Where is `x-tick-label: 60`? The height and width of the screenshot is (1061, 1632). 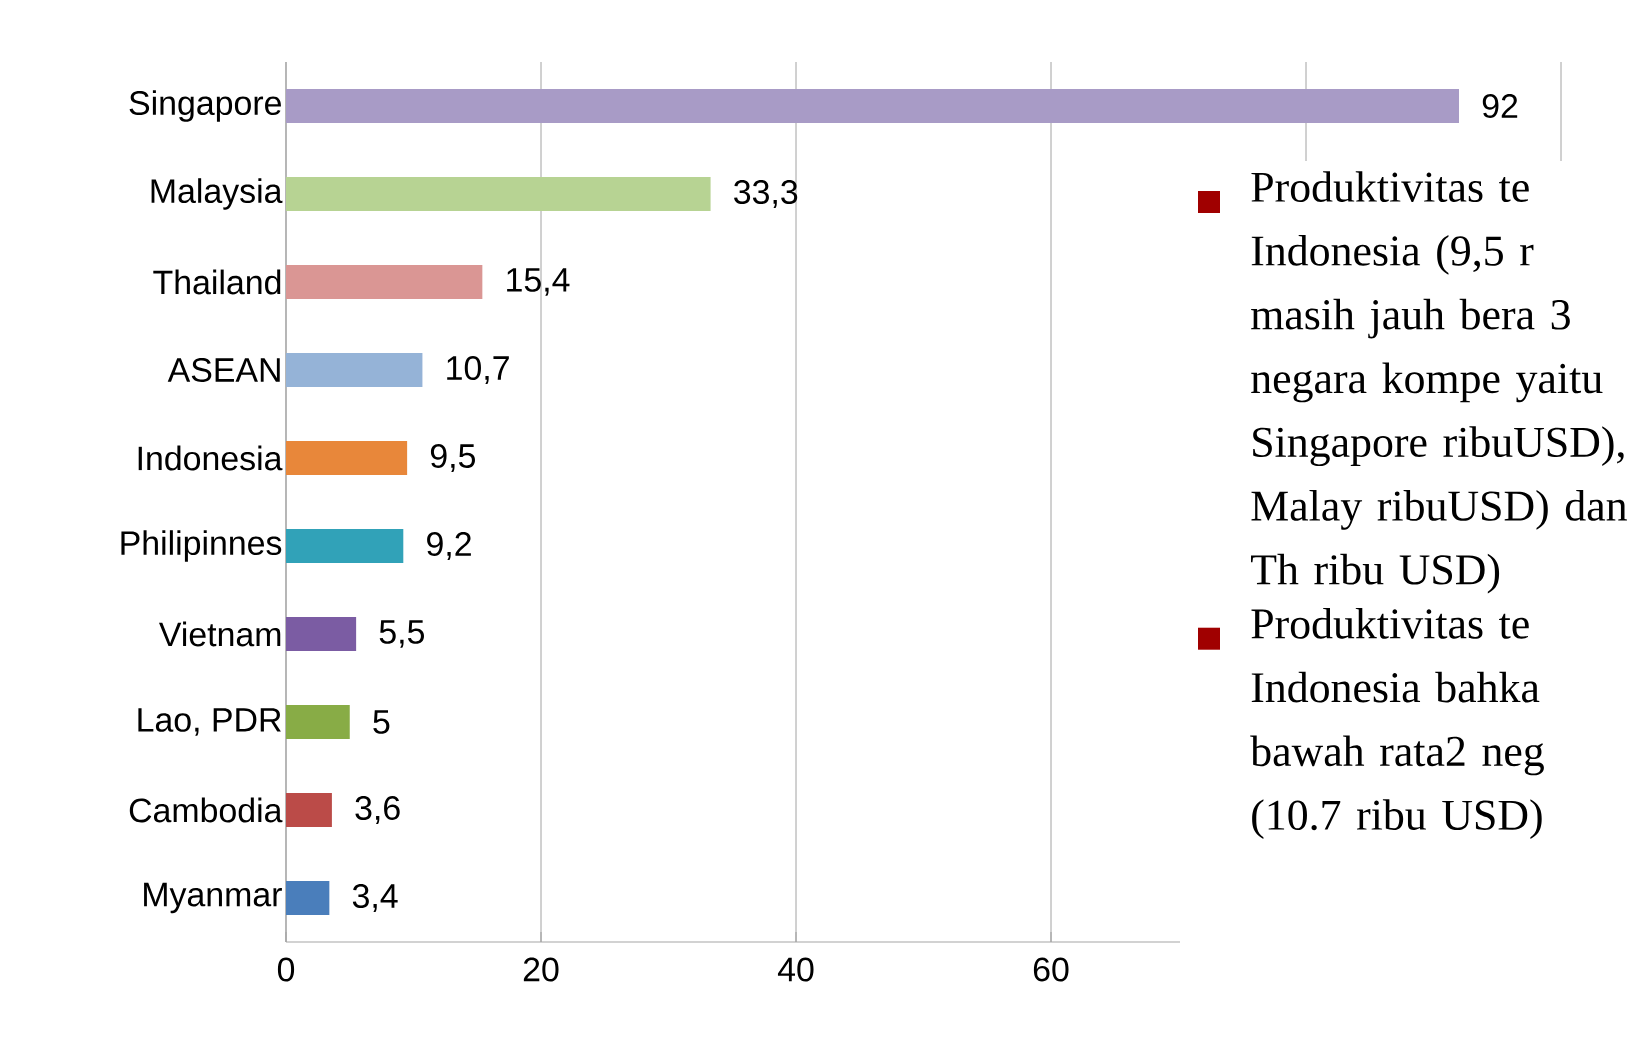 x-tick-label: 60 is located at coordinates (1051, 969).